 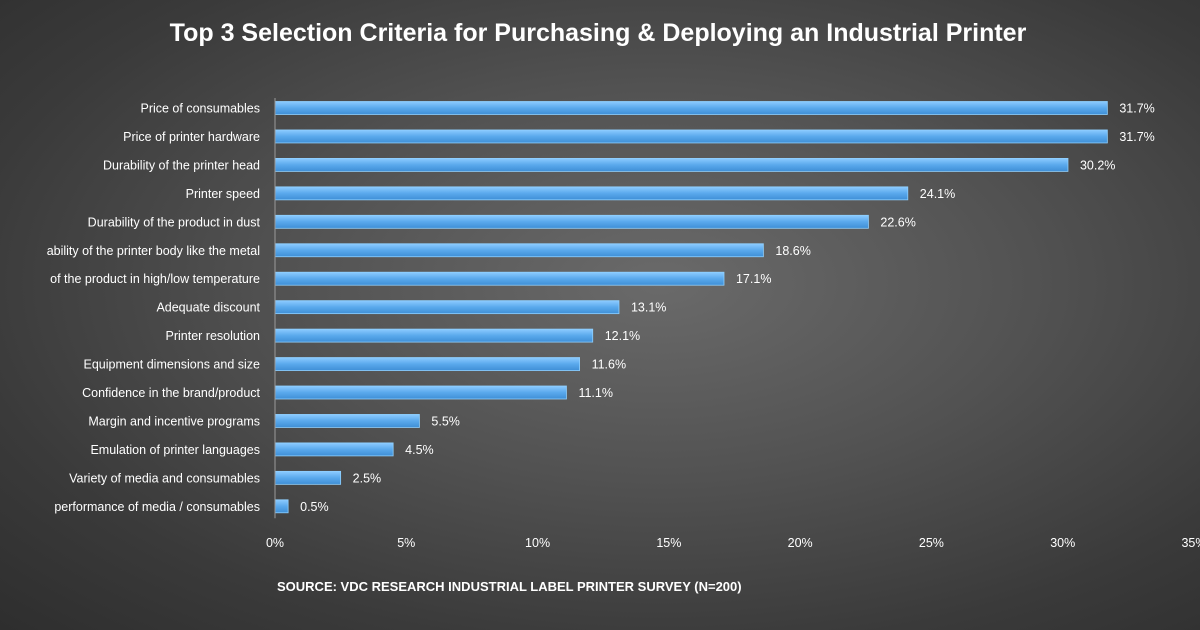 What do you see at coordinates (937, 194) in the screenshot?
I see `bar-value-label: 24.1%` at bounding box center [937, 194].